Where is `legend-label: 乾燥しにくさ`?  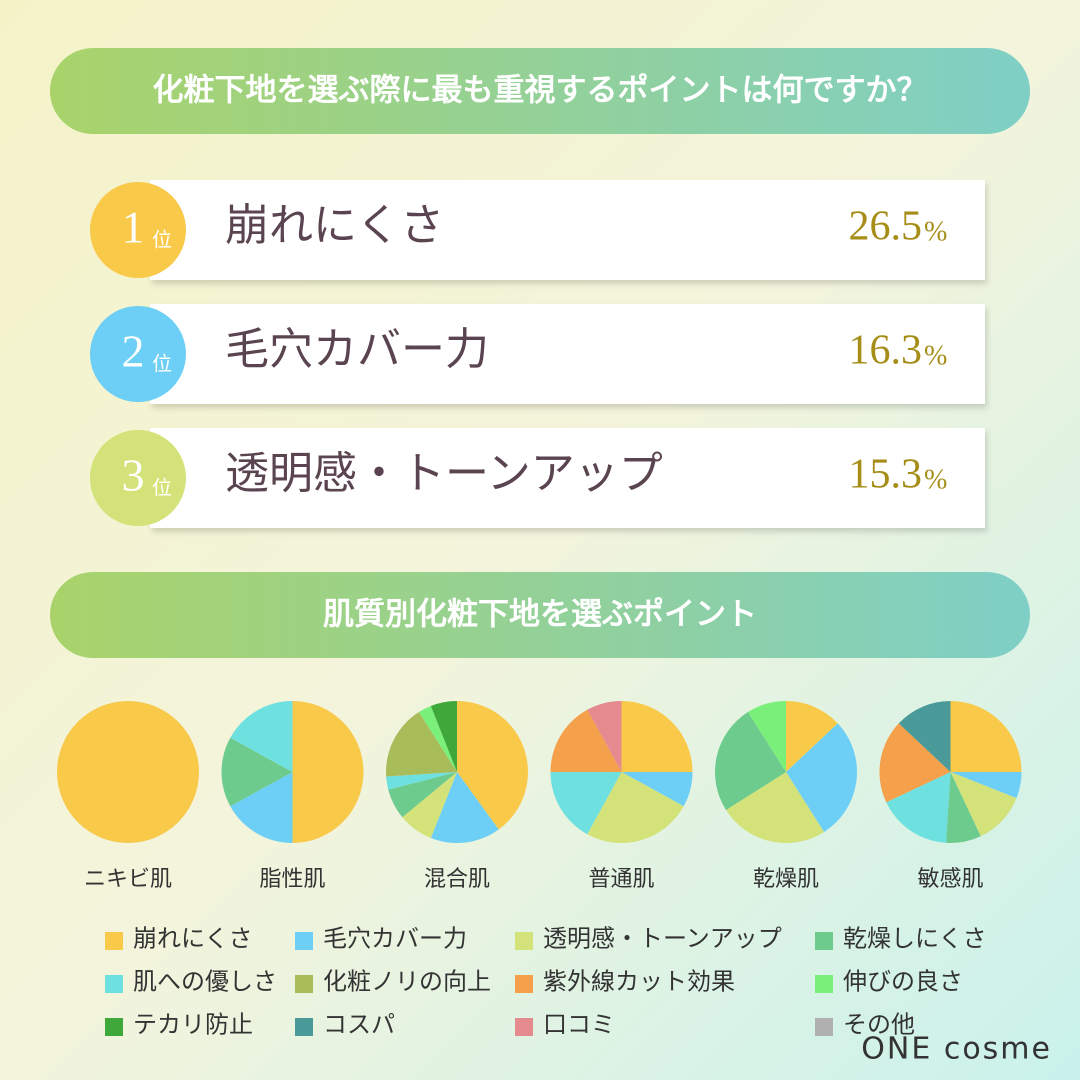 legend-label: 乾燥しにくさ is located at coordinates (915, 939).